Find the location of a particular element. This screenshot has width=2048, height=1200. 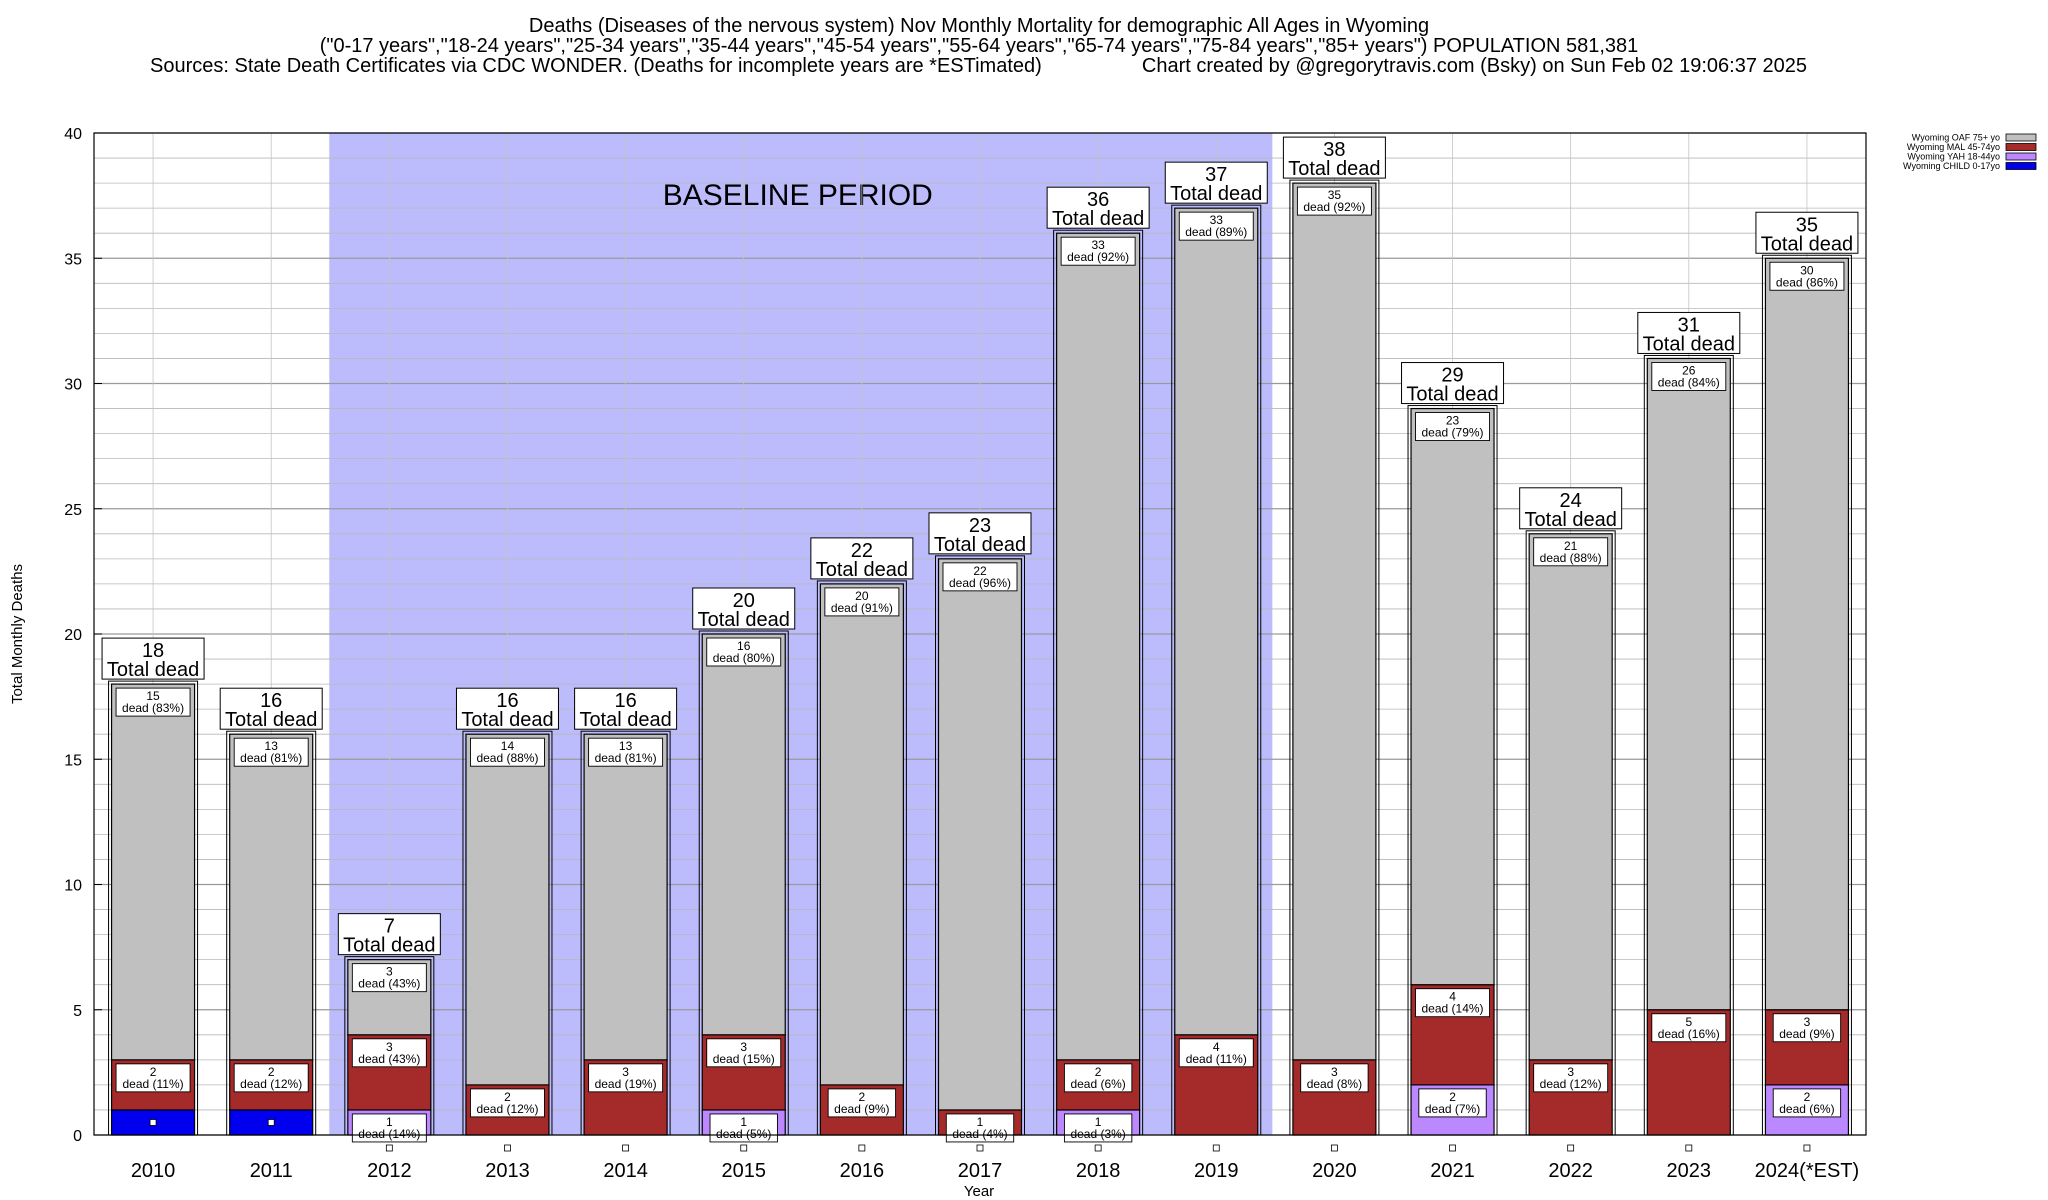

segment-label-pct: dead (89%) is located at coordinates (1216, 232).